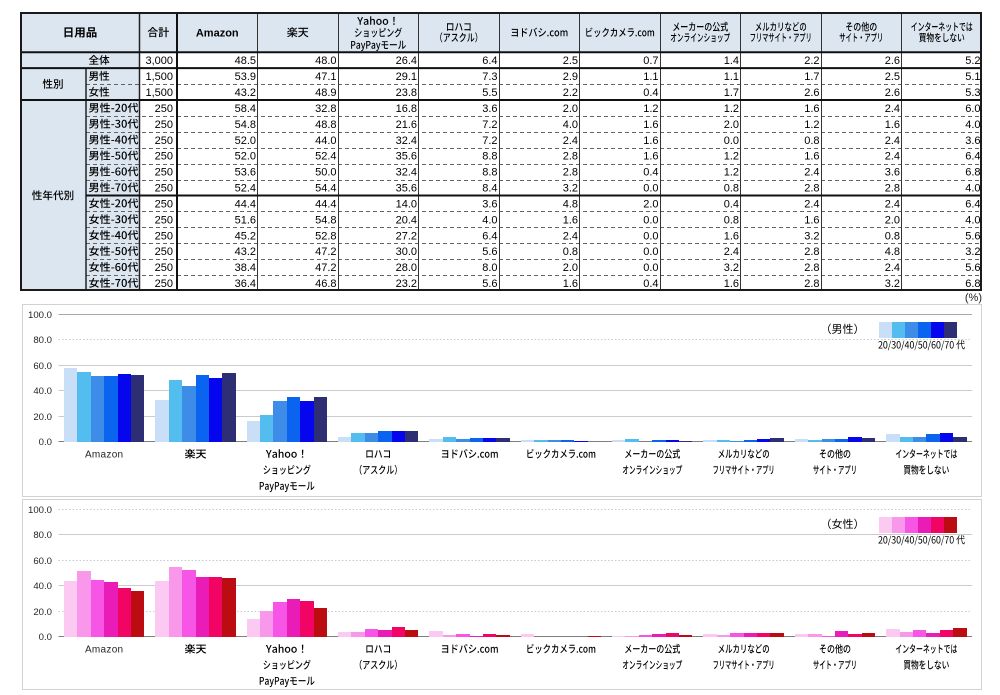  What do you see at coordinates (731, 61) in the screenshot?
I see `svg-text: 1.4` at bounding box center [731, 61].